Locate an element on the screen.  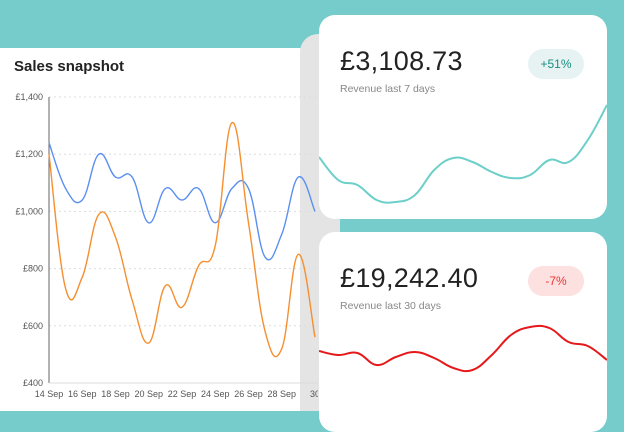
change-badge-negative: -7% is located at coordinates (556, 281).